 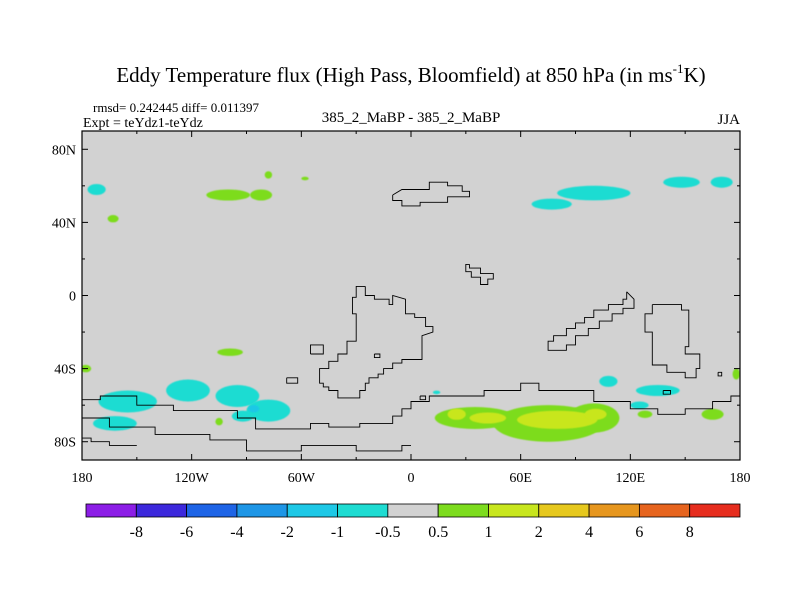 What do you see at coordinates (136, 532) in the screenshot?
I see `colorbar-label: -8` at bounding box center [136, 532].